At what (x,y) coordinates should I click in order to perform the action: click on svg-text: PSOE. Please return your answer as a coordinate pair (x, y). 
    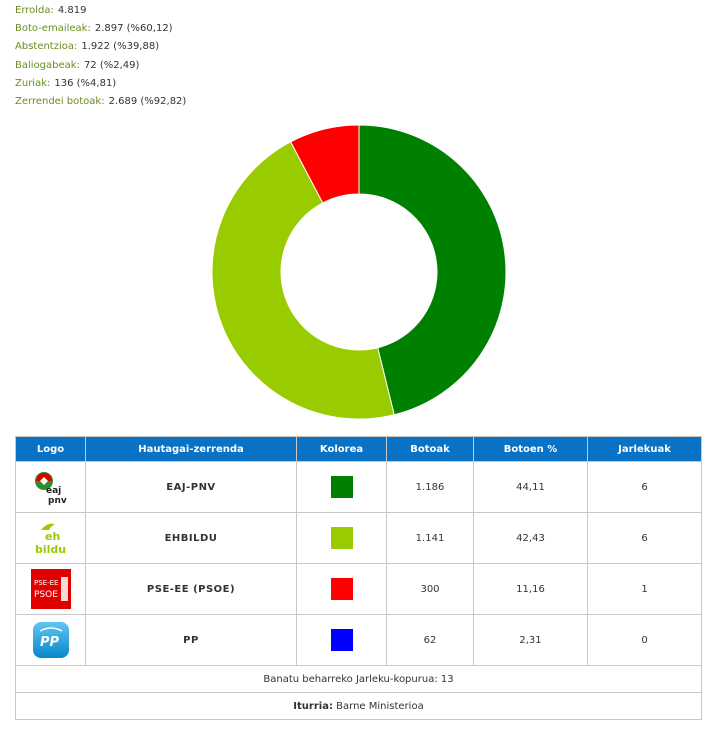
    Looking at the image, I should click on (46, 595).